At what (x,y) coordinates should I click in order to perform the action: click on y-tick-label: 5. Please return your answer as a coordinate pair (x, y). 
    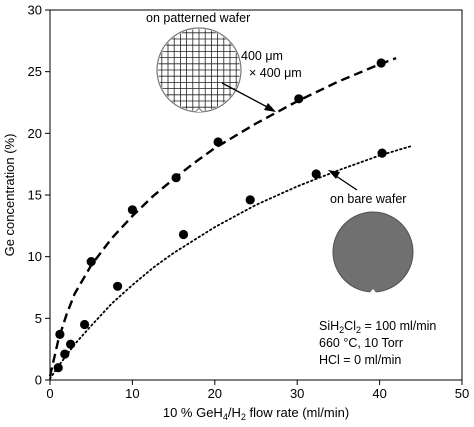
    Looking at the image, I should click on (38, 318).